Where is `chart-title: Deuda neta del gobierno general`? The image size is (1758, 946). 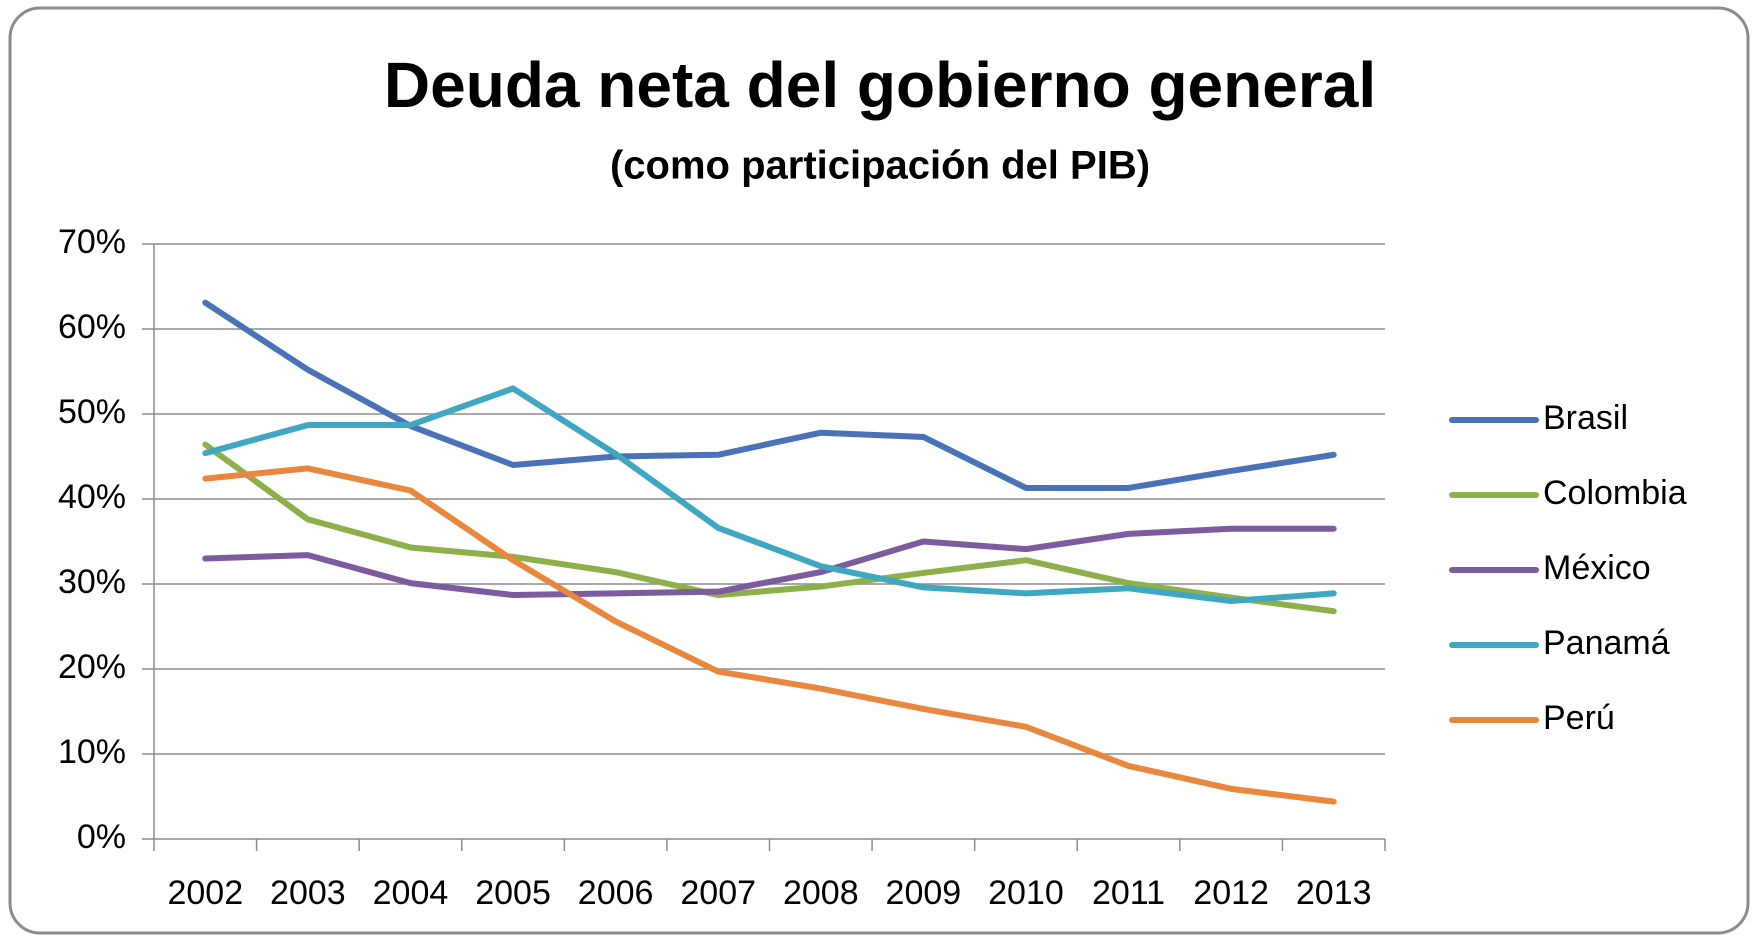
chart-title: Deuda neta del gobierno general is located at coordinates (880, 85).